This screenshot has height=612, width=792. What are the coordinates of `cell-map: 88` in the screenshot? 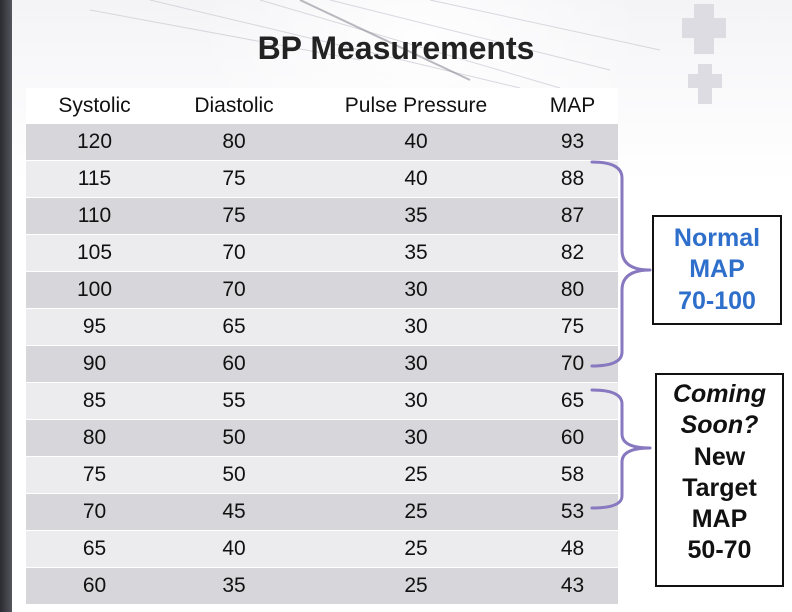 It's located at (572, 179).